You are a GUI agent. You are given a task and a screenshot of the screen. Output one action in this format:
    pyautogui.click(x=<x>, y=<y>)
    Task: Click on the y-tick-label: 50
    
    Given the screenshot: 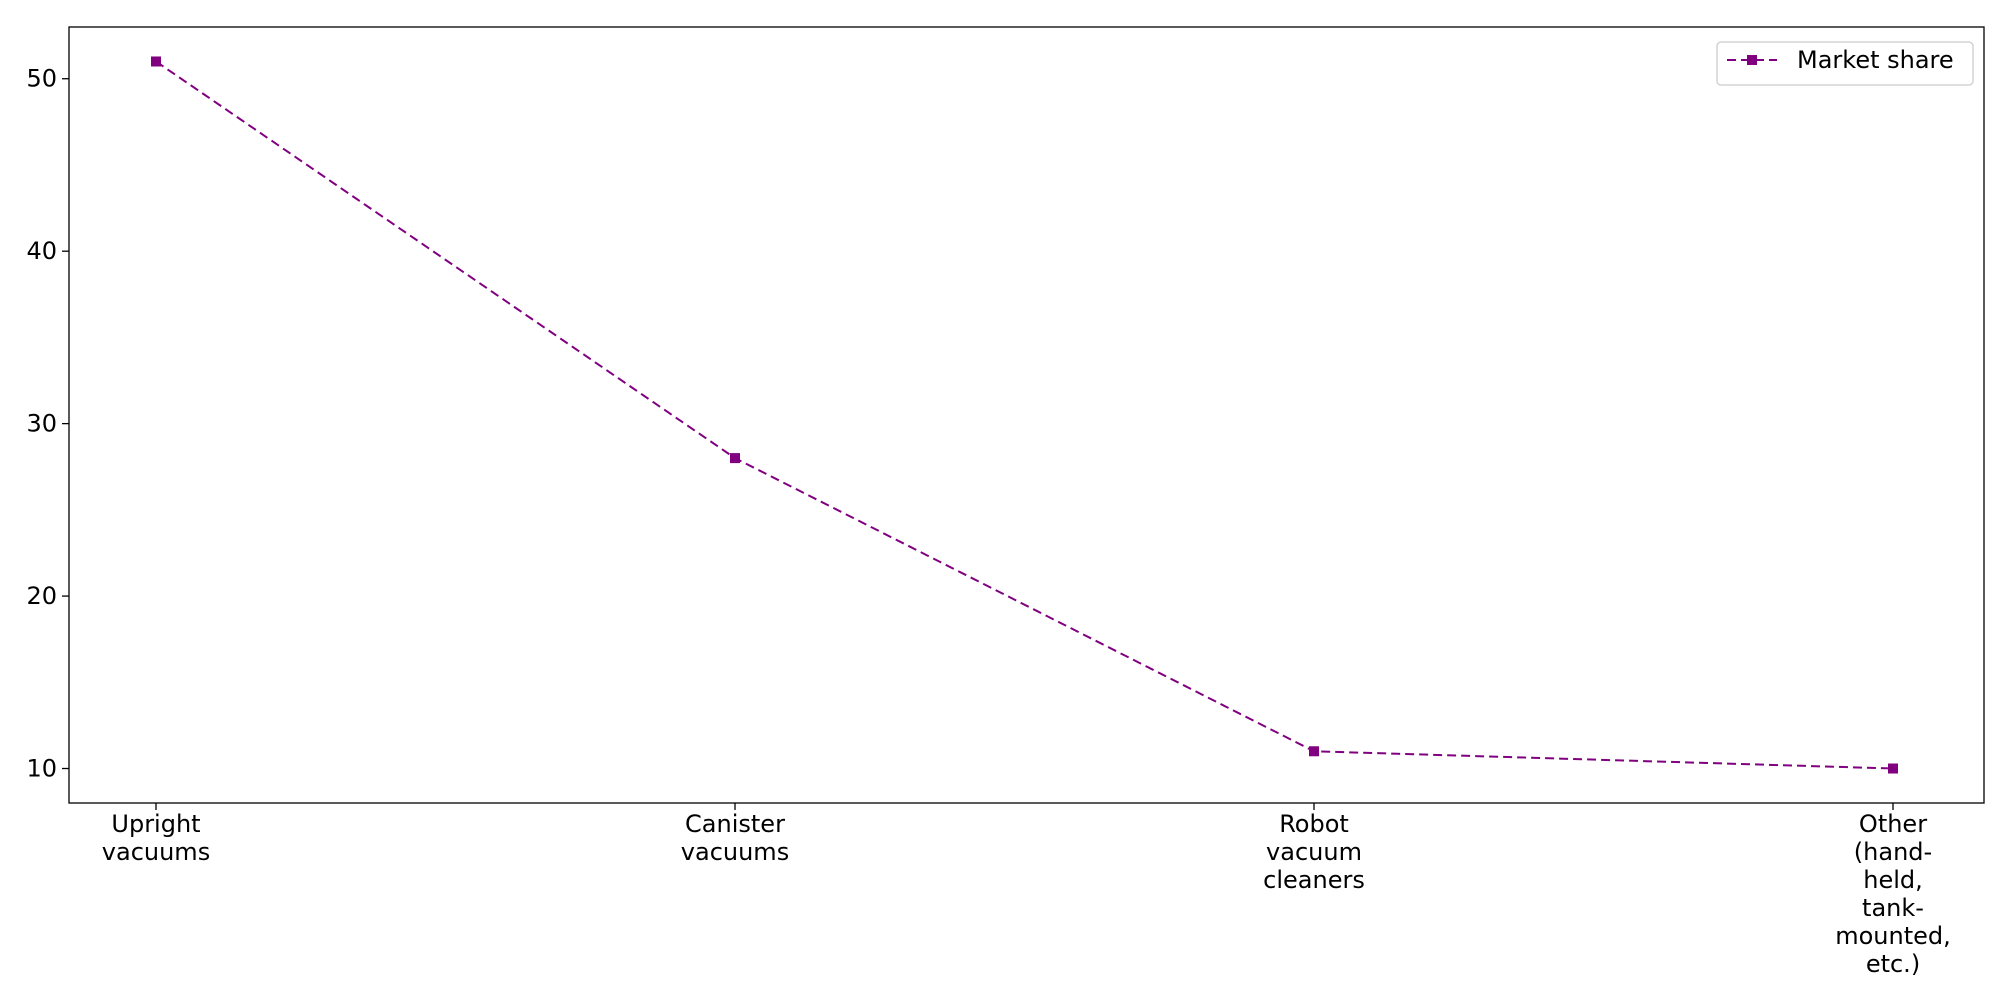 What is the action you would take?
    pyautogui.click(x=41, y=79)
    